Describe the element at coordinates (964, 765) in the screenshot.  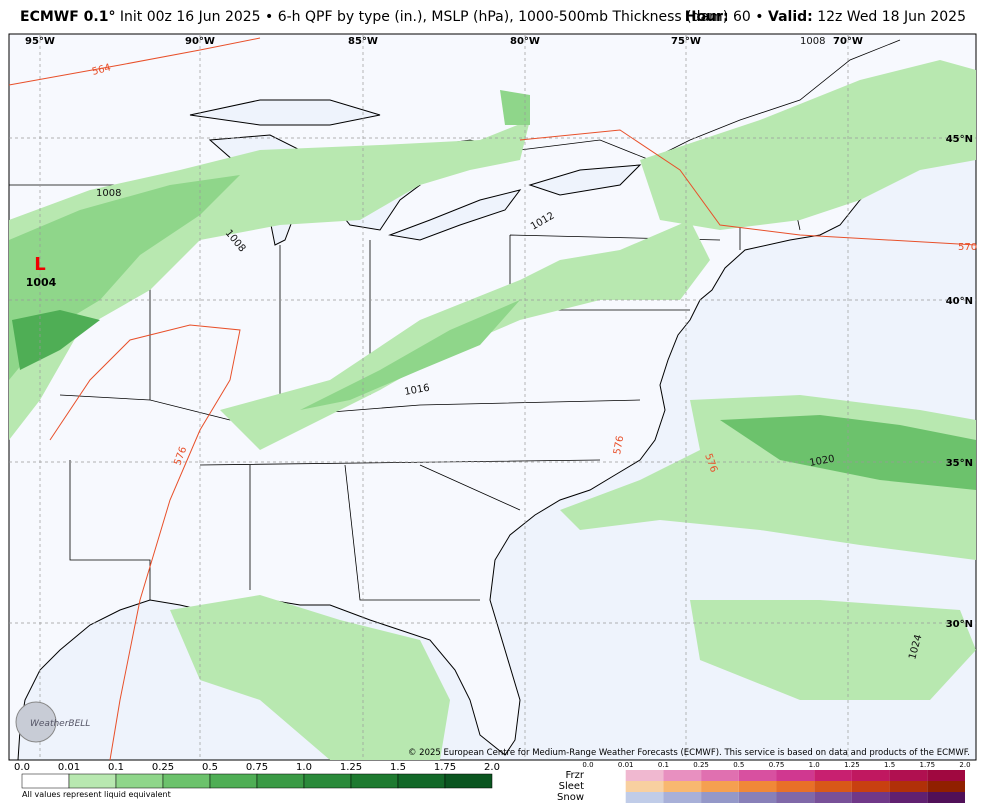
I see `type-tick-label: 2.0` at that location.